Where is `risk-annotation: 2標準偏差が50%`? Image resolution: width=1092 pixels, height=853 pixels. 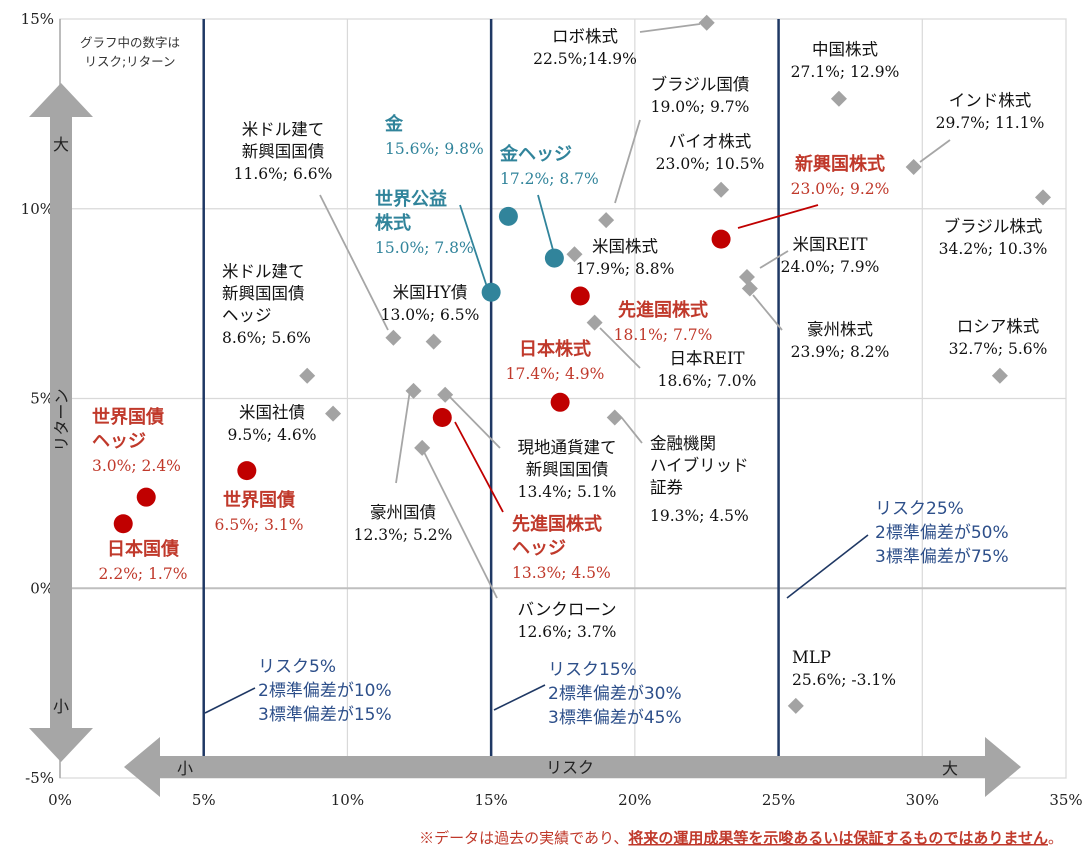 risk-annotation: 2標準偏差が50% is located at coordinates (942, 533).